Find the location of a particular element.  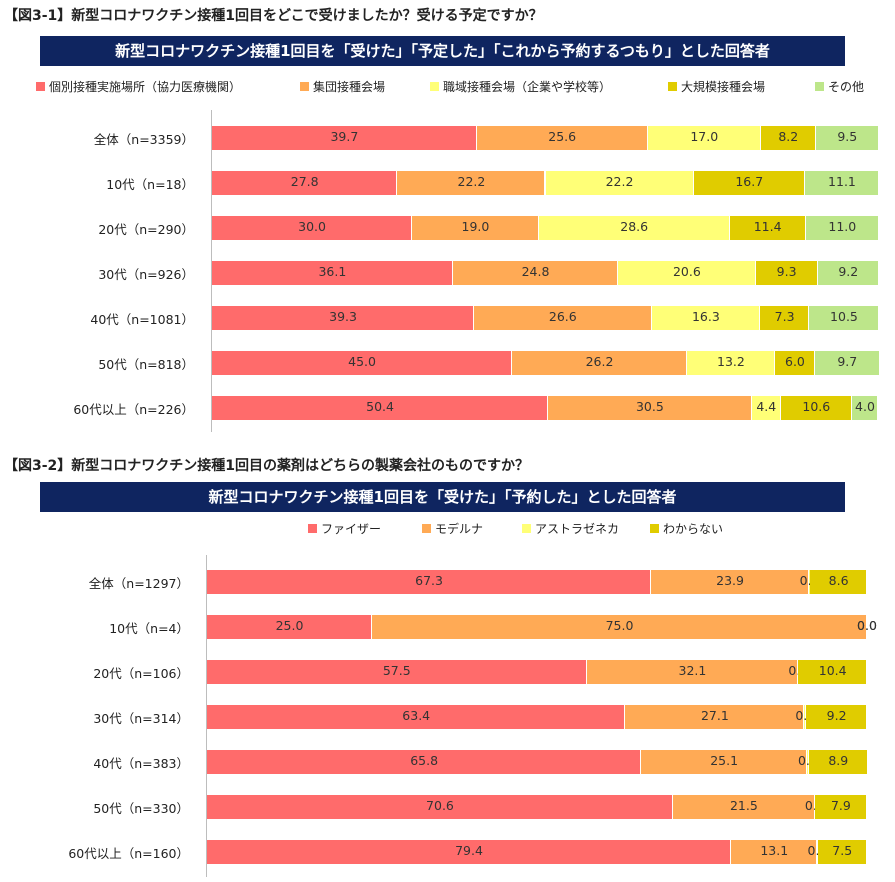

data-label: 7.5 is located at coordinates (842, 850).